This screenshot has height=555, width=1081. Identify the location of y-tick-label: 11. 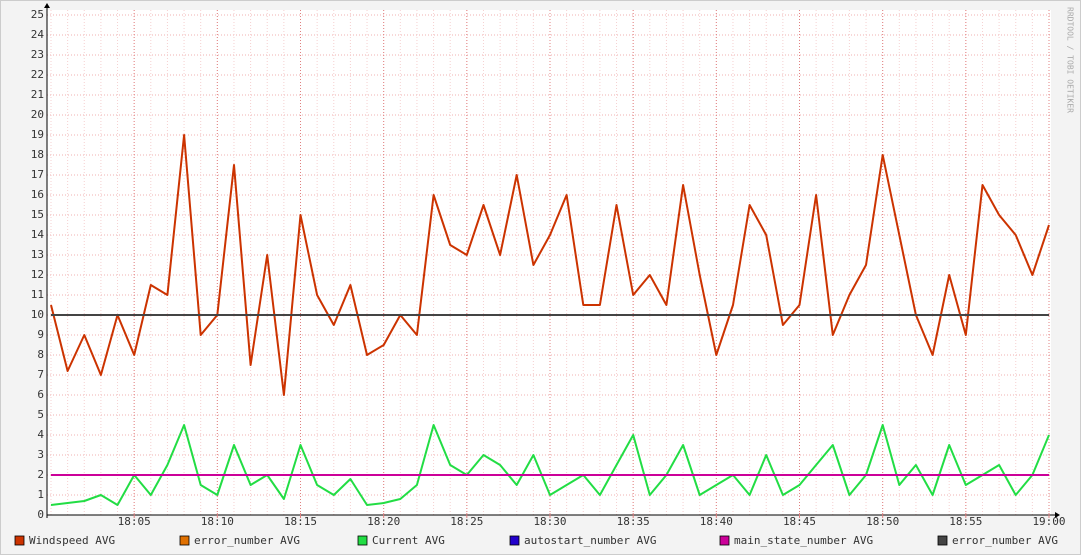
(37, 294).